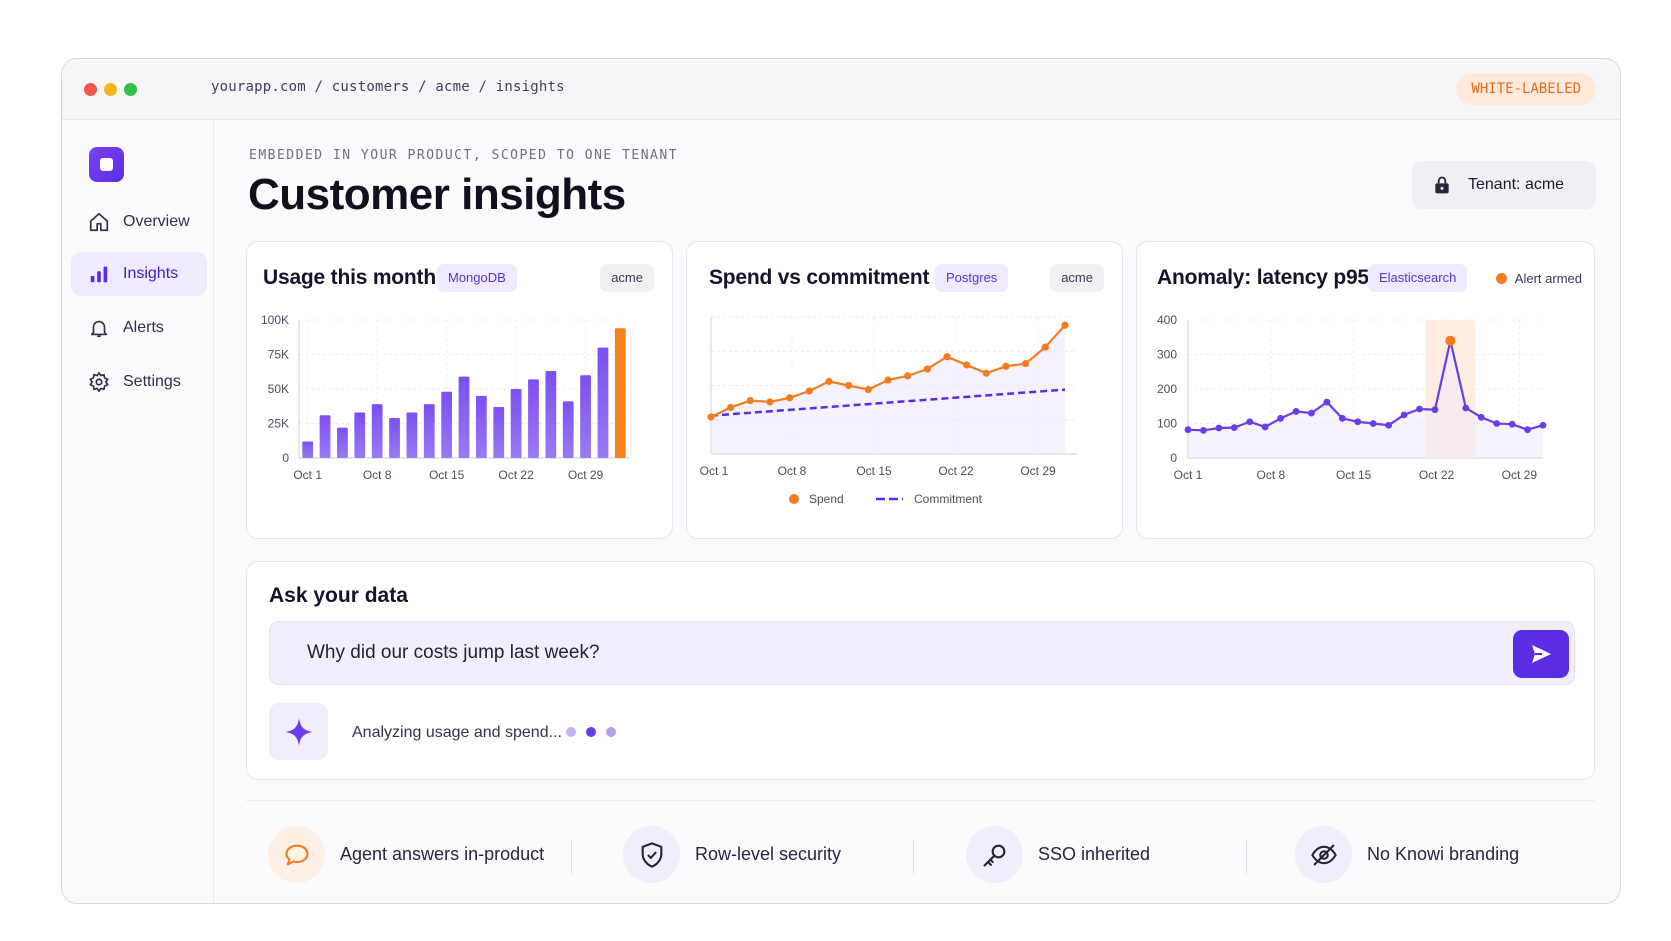 This screenshot has height=941, width=1671. I want to click on y-tick-label: 25K, so click(278, 424).